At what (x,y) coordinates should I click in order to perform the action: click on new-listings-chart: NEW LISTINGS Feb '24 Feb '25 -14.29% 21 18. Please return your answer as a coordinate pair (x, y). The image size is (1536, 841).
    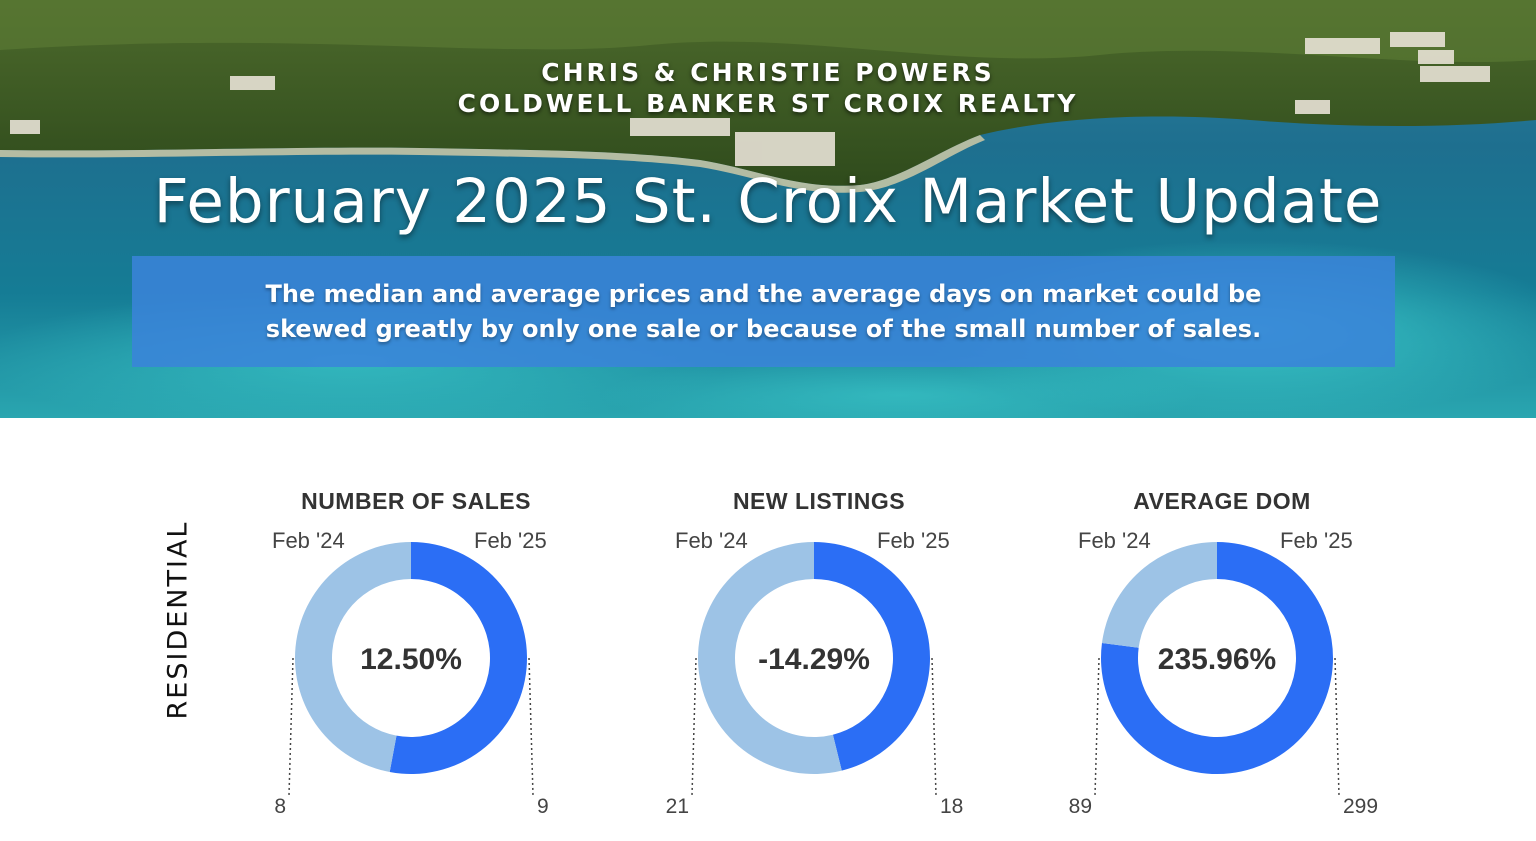
    Looking at the image, I should click on (819, 655).